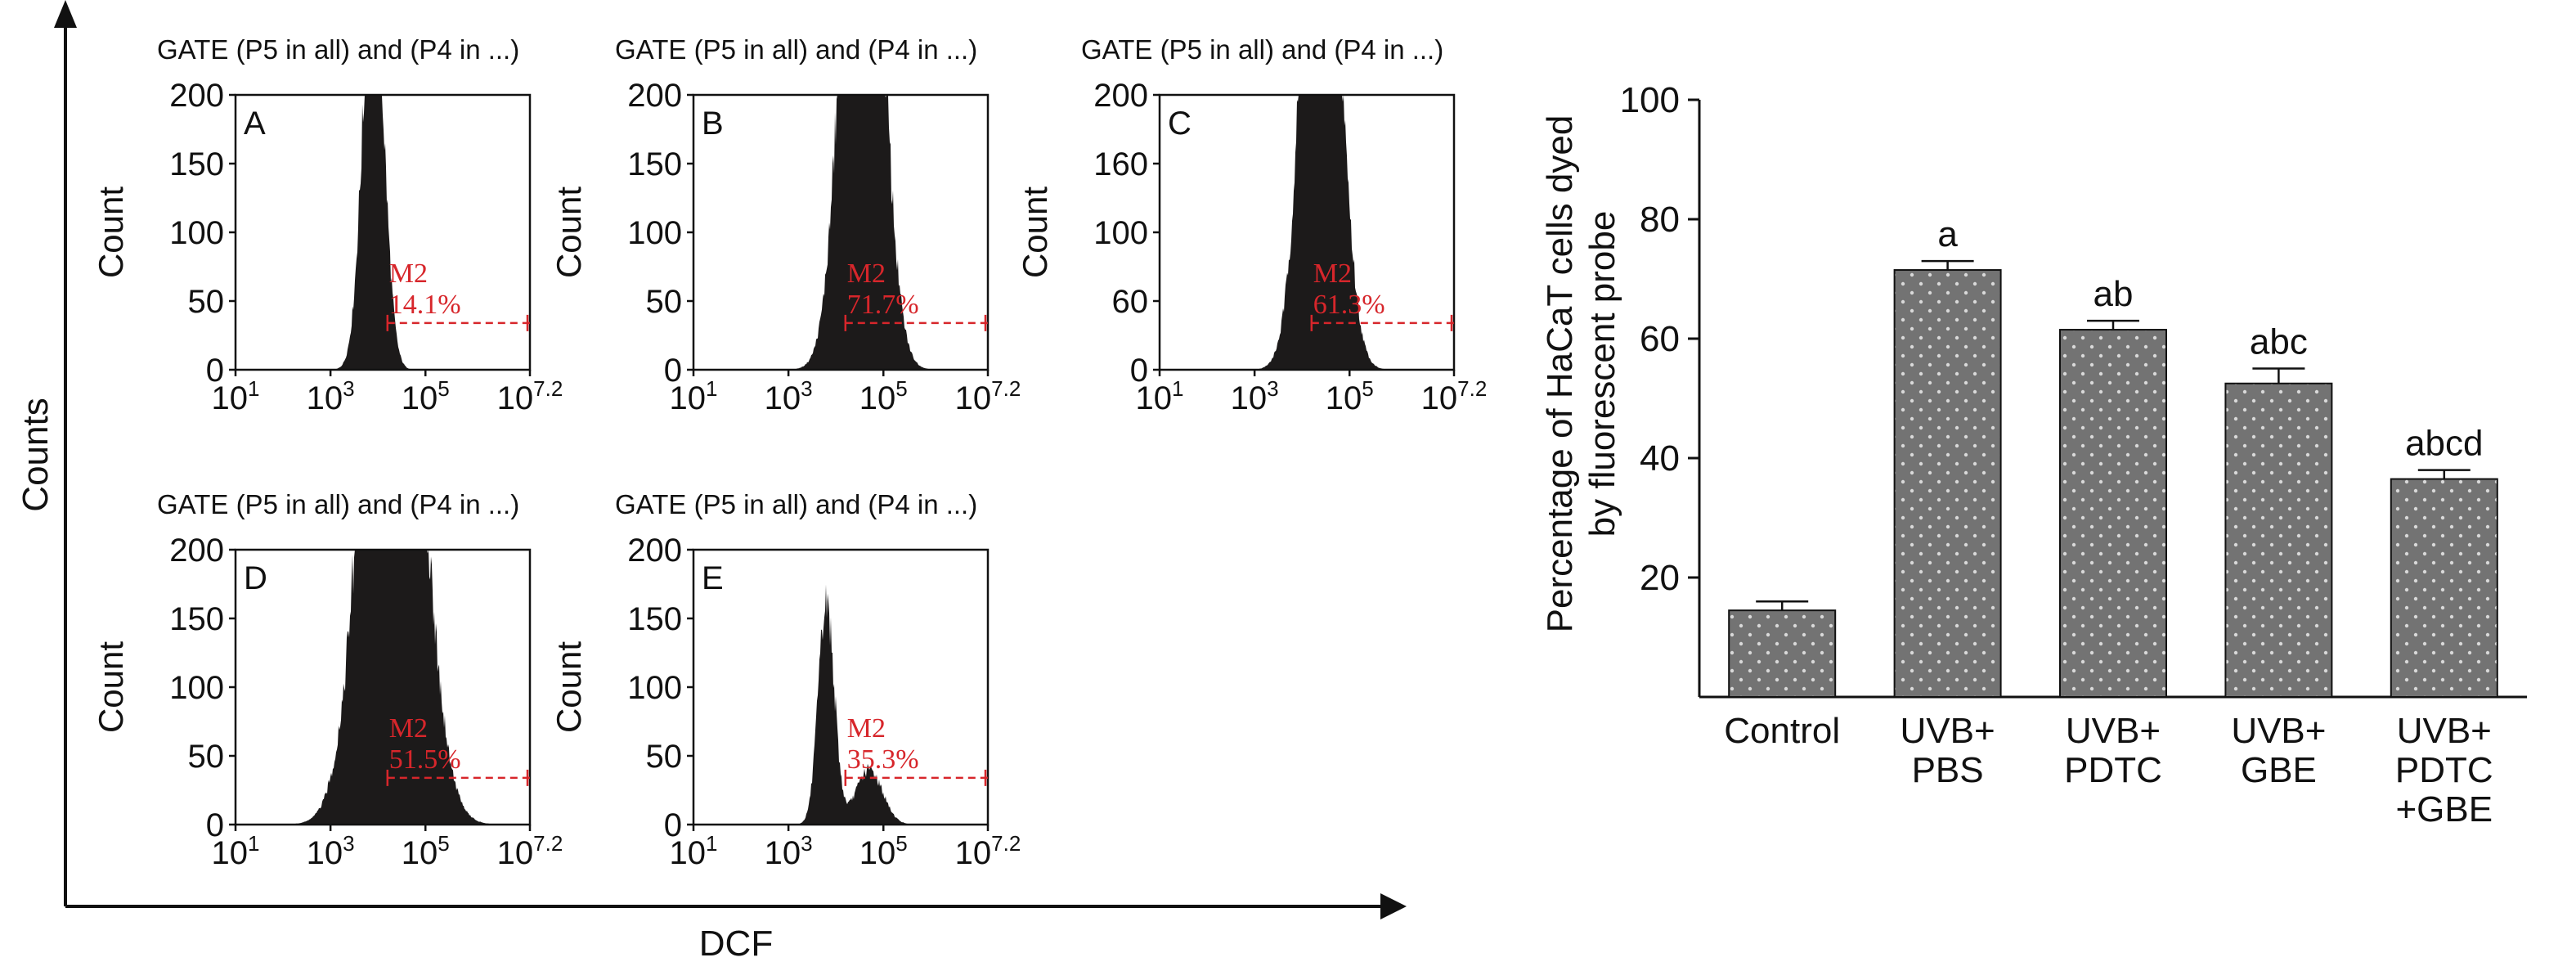  What do you see at coordinates (2113, 770) in the screenshot?
I see `category-label: PDTC` at bounding box center [2113, 770].